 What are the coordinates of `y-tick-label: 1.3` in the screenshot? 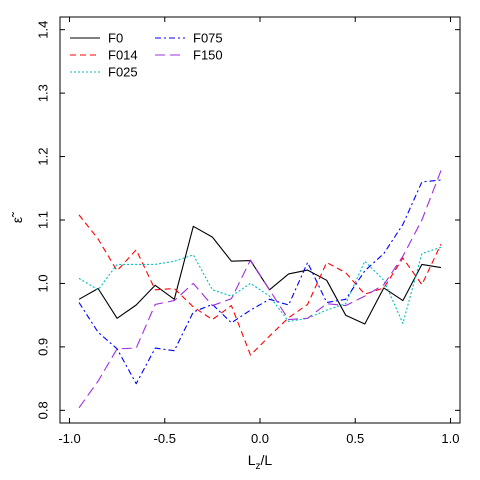 It's located at (42, 93).